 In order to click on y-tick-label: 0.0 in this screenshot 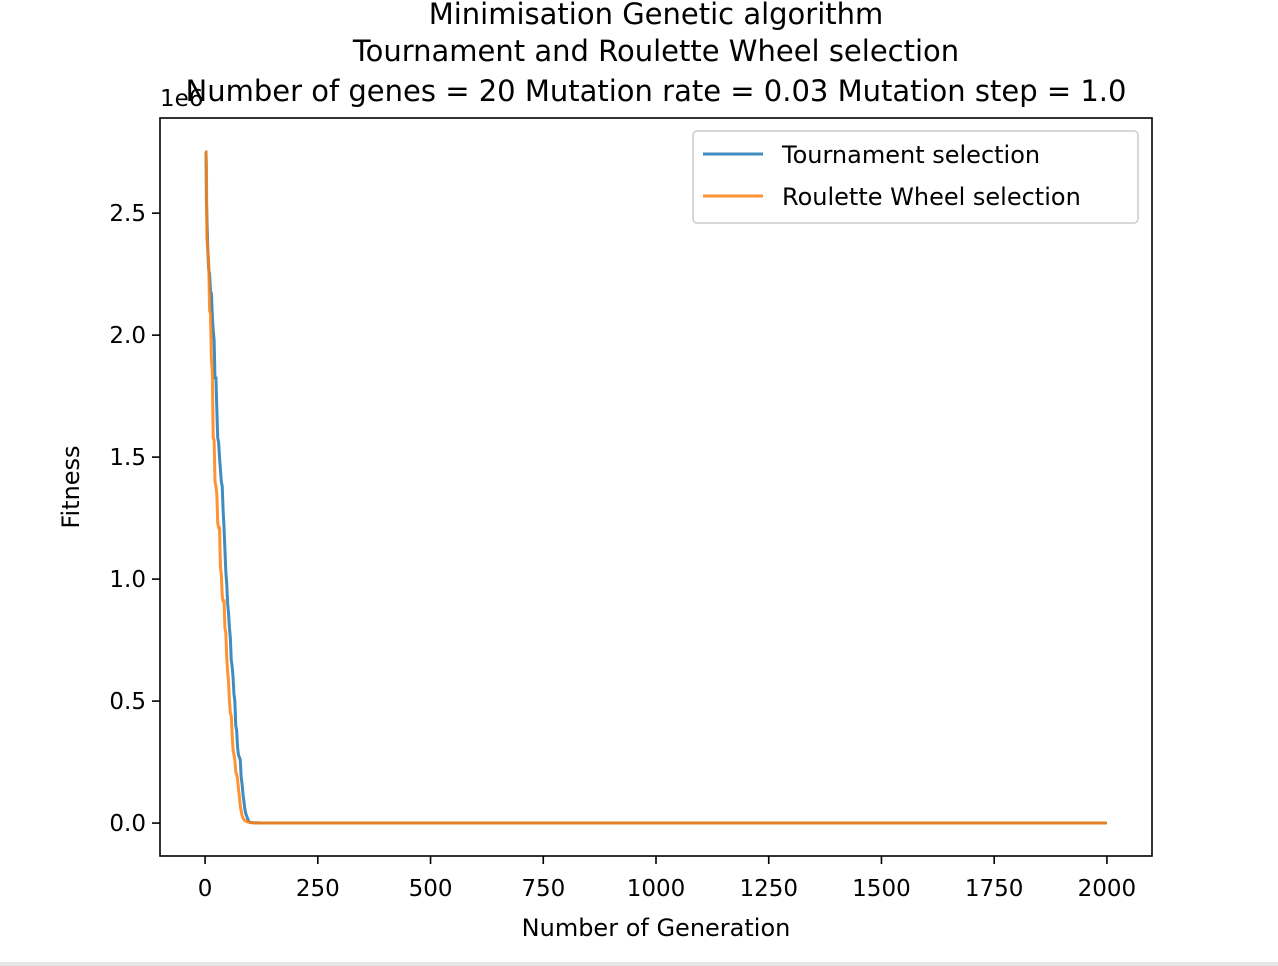, I will do `click(127, 824)`.